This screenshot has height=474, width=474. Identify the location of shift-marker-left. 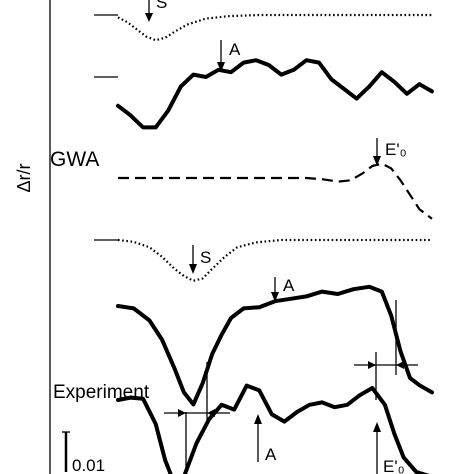
(197, 418).